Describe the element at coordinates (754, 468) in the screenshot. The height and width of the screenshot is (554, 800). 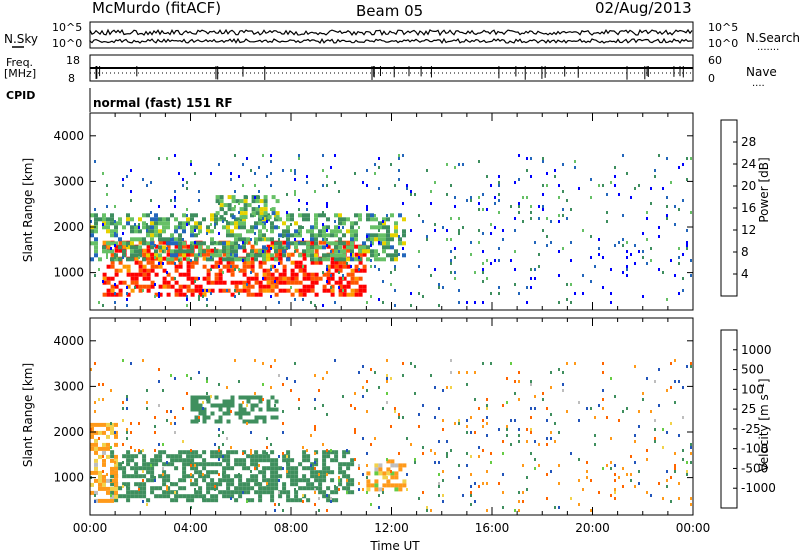
I see `colorbar-tick-label: -500` at that location.